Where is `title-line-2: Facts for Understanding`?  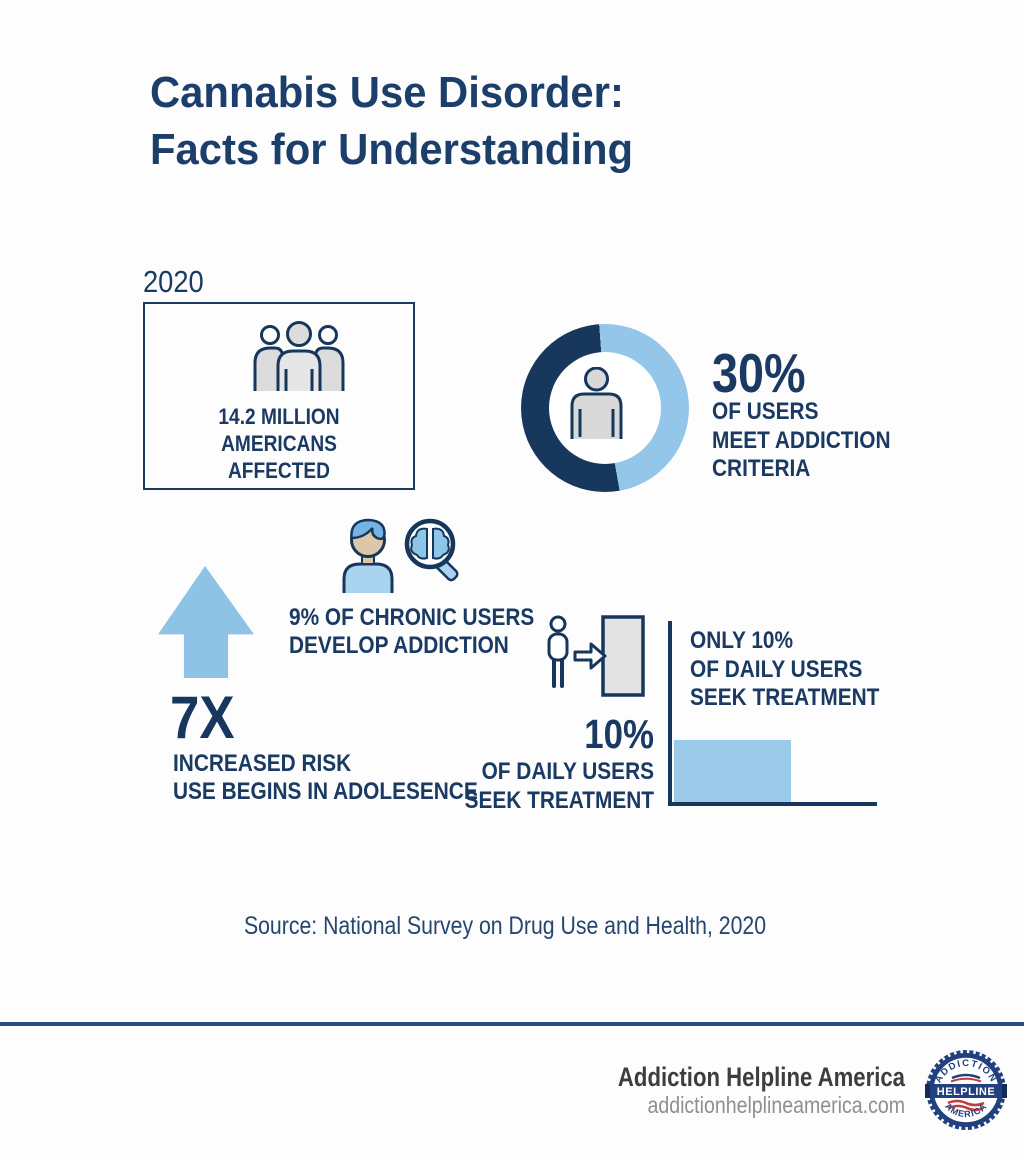
title-line-2: Facts for Understanding is located at coordinates (392, 149).